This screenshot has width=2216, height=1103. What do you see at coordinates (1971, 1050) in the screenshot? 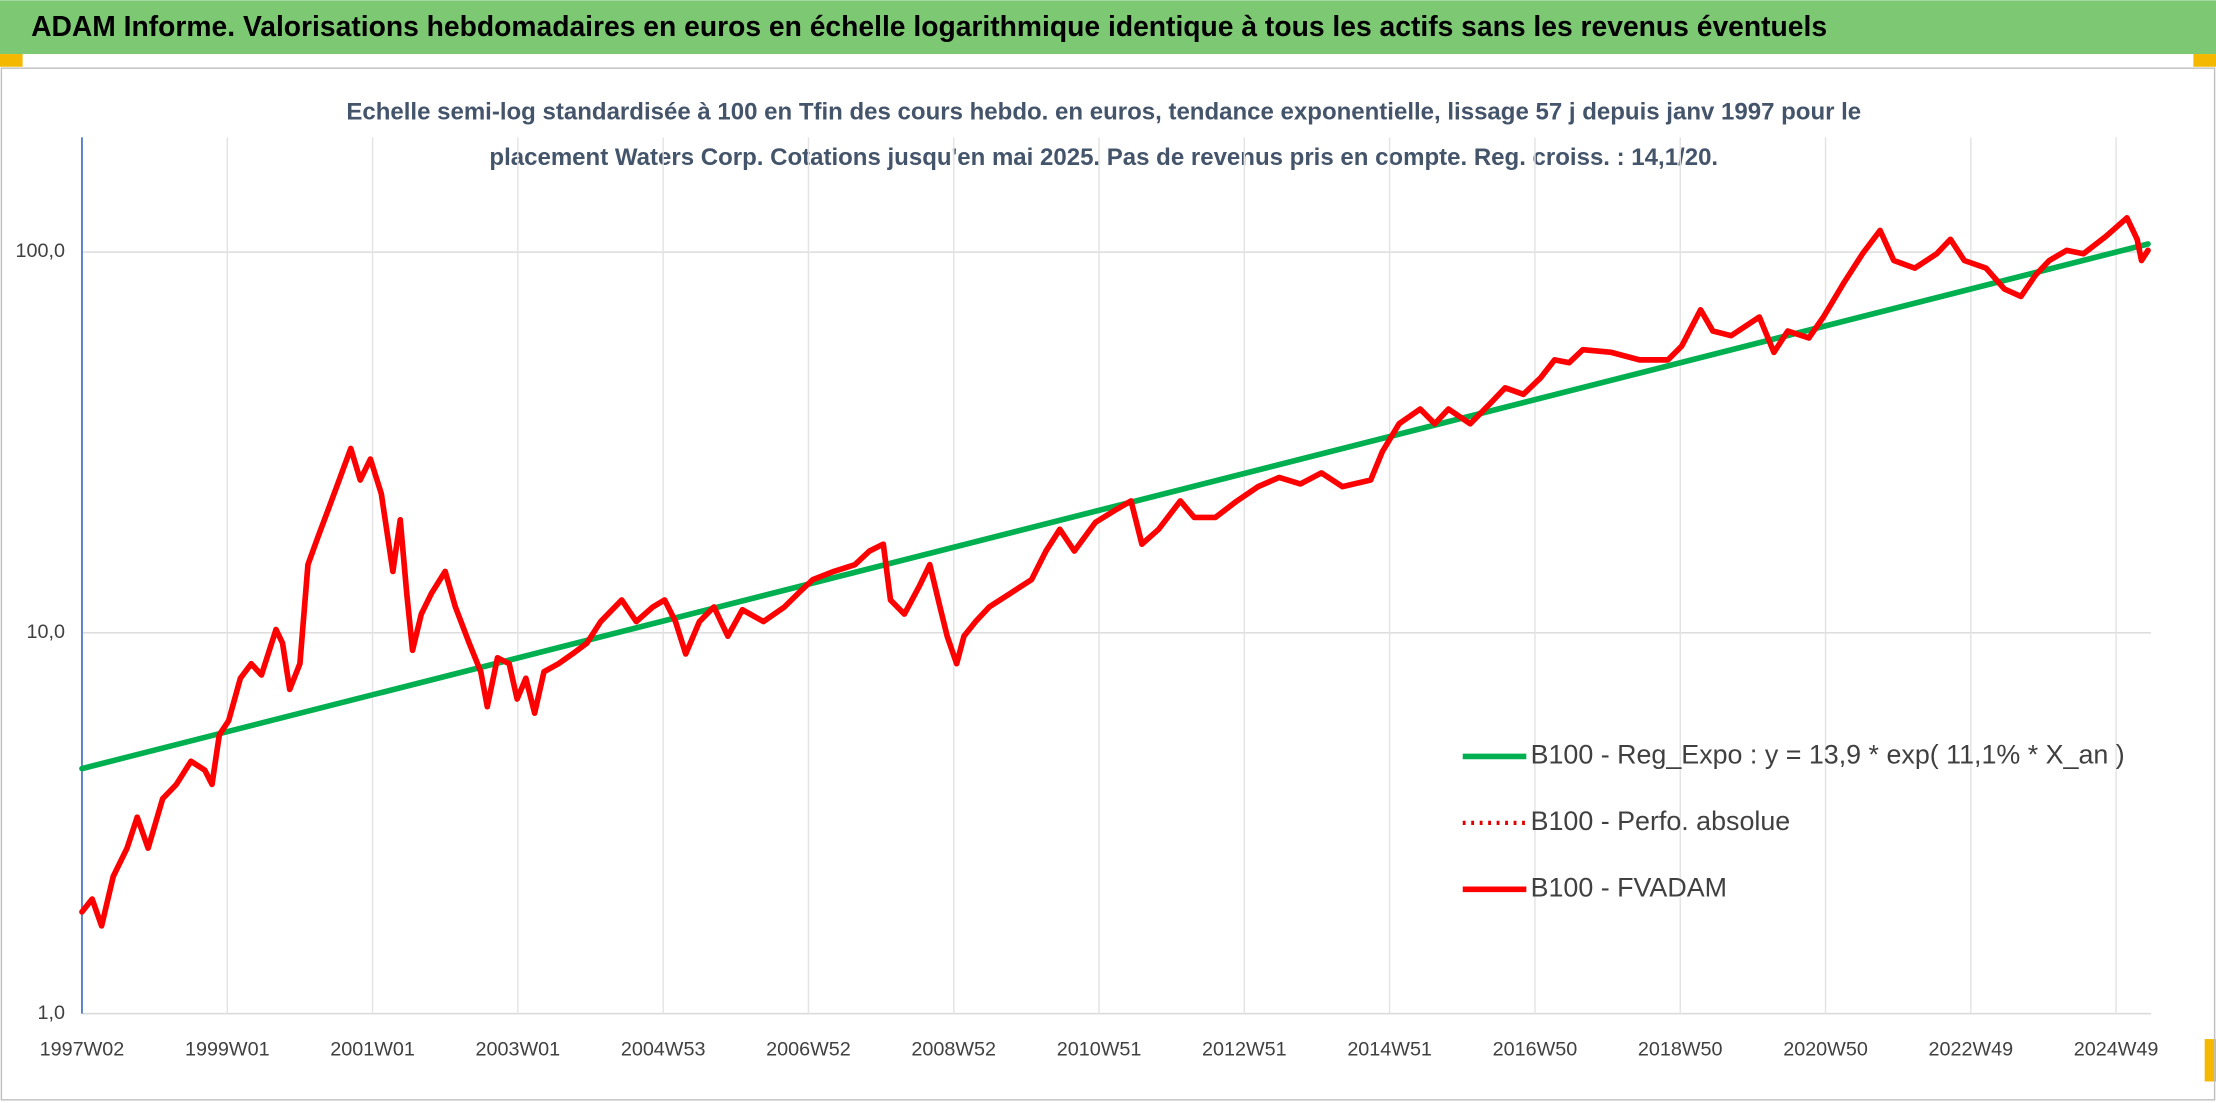
I see `x-tick-label: 2022W49` at bounding box center [1971, 1050].